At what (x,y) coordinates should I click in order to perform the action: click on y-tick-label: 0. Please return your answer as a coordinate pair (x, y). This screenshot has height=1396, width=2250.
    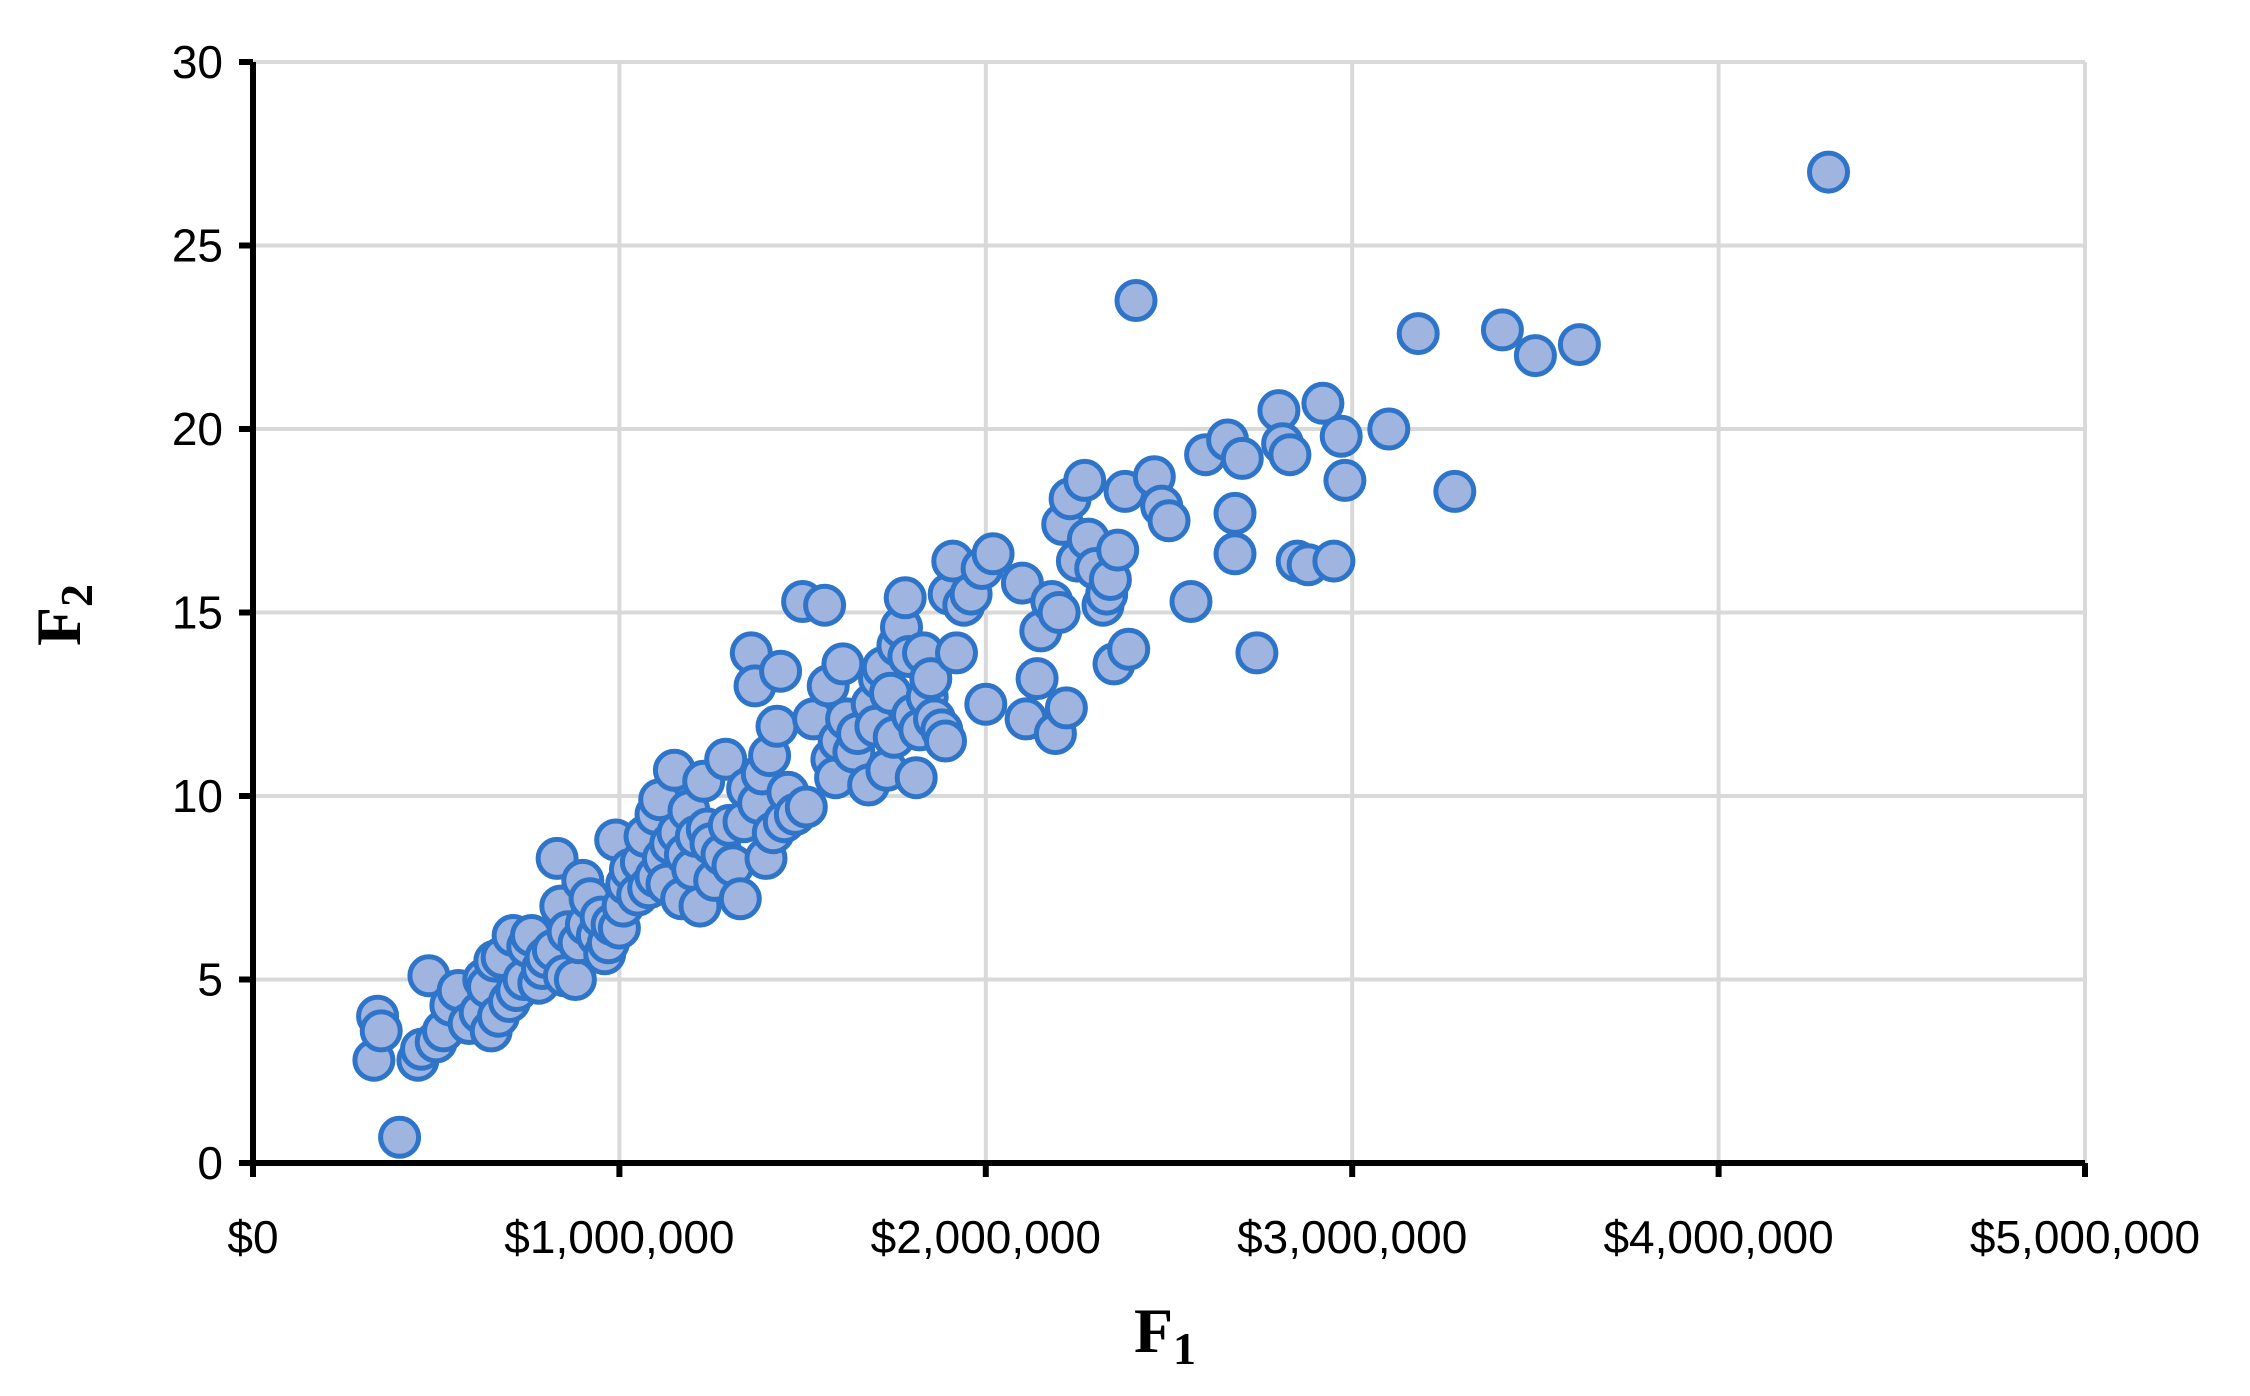
    Looking at the image, I should click on (210, 1163).